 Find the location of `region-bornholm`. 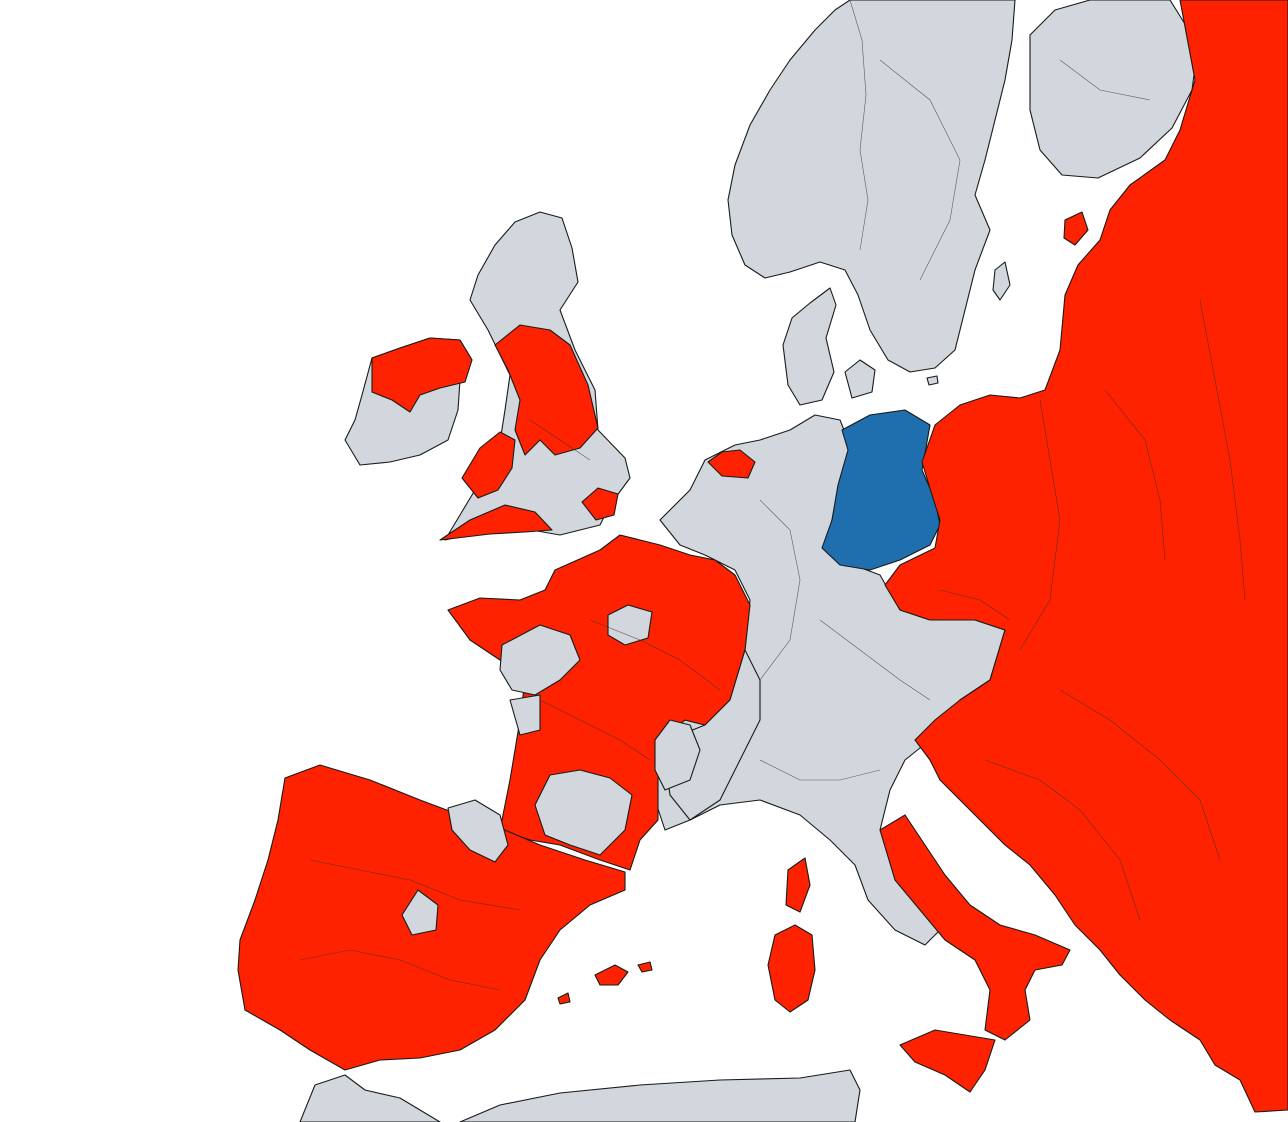

region-bornholm is located at coordinates (932, 380).